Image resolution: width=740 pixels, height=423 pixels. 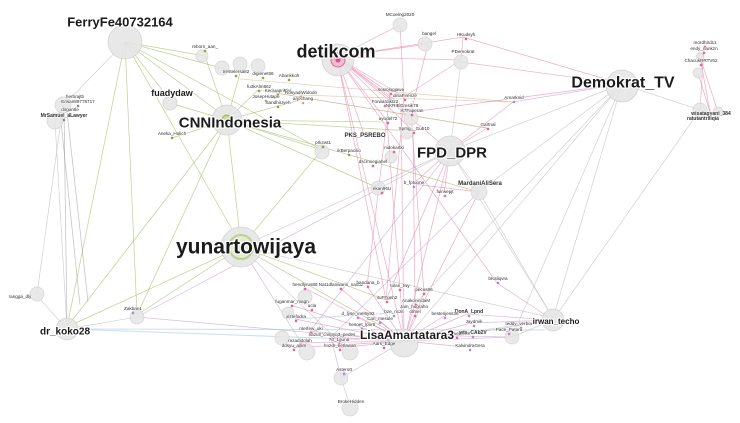 I want to click on node-mark-razadidolah, so click(x=300, y=345).